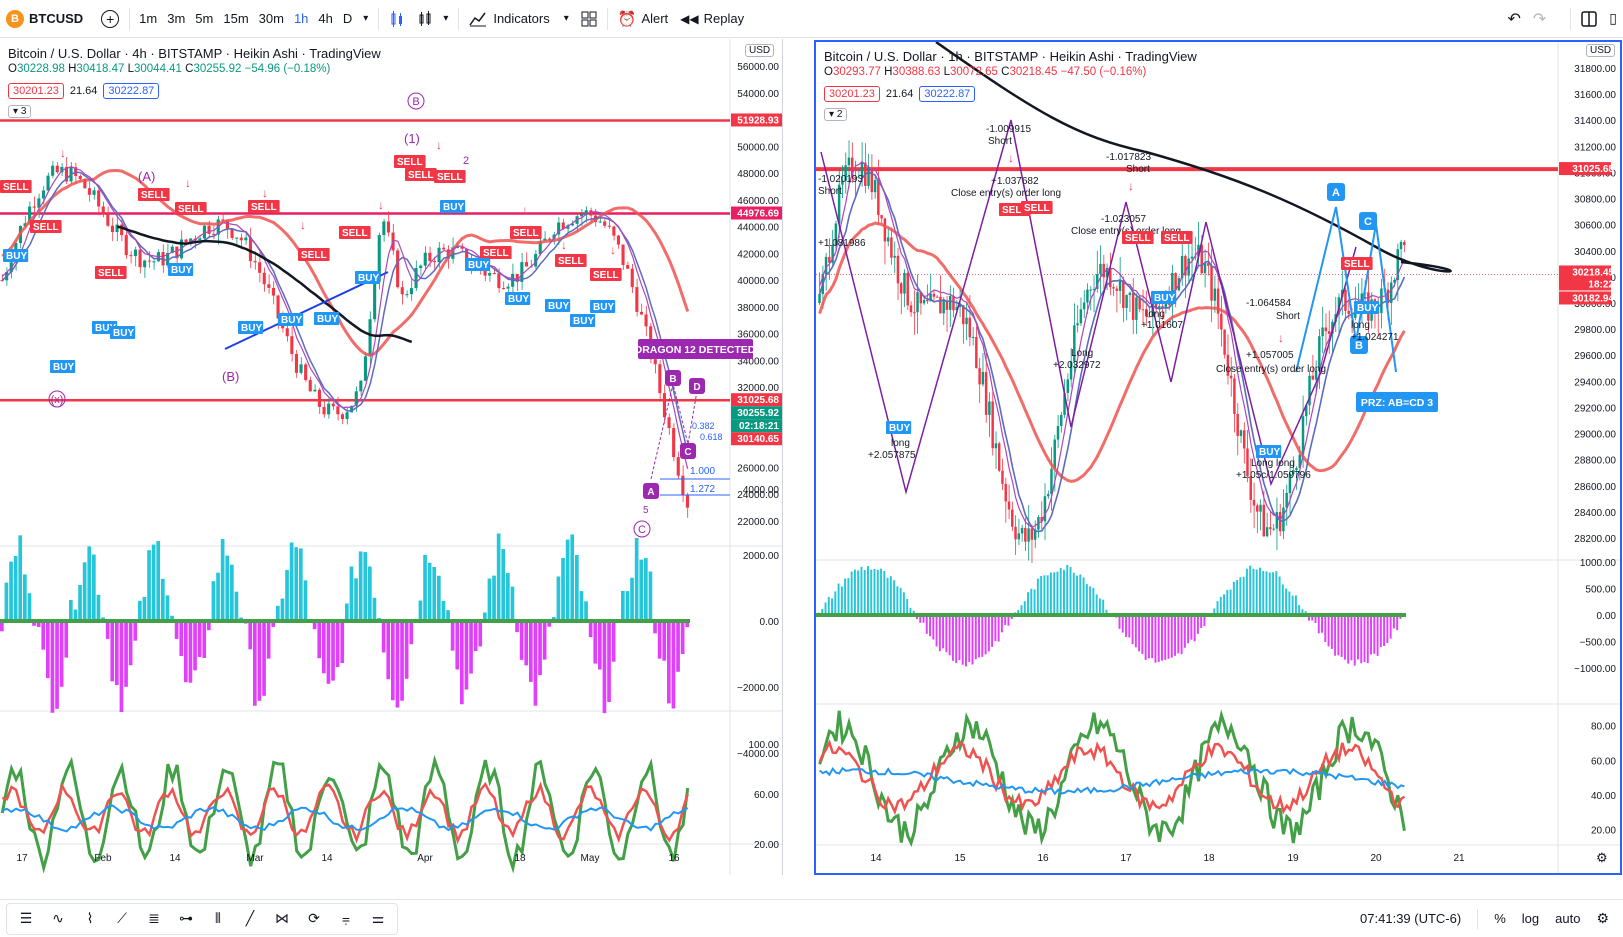 The height and width of the screenshot is (937, 1623). I want to click on change-value: −47.50 (−0.16%), so click(1103, 72).